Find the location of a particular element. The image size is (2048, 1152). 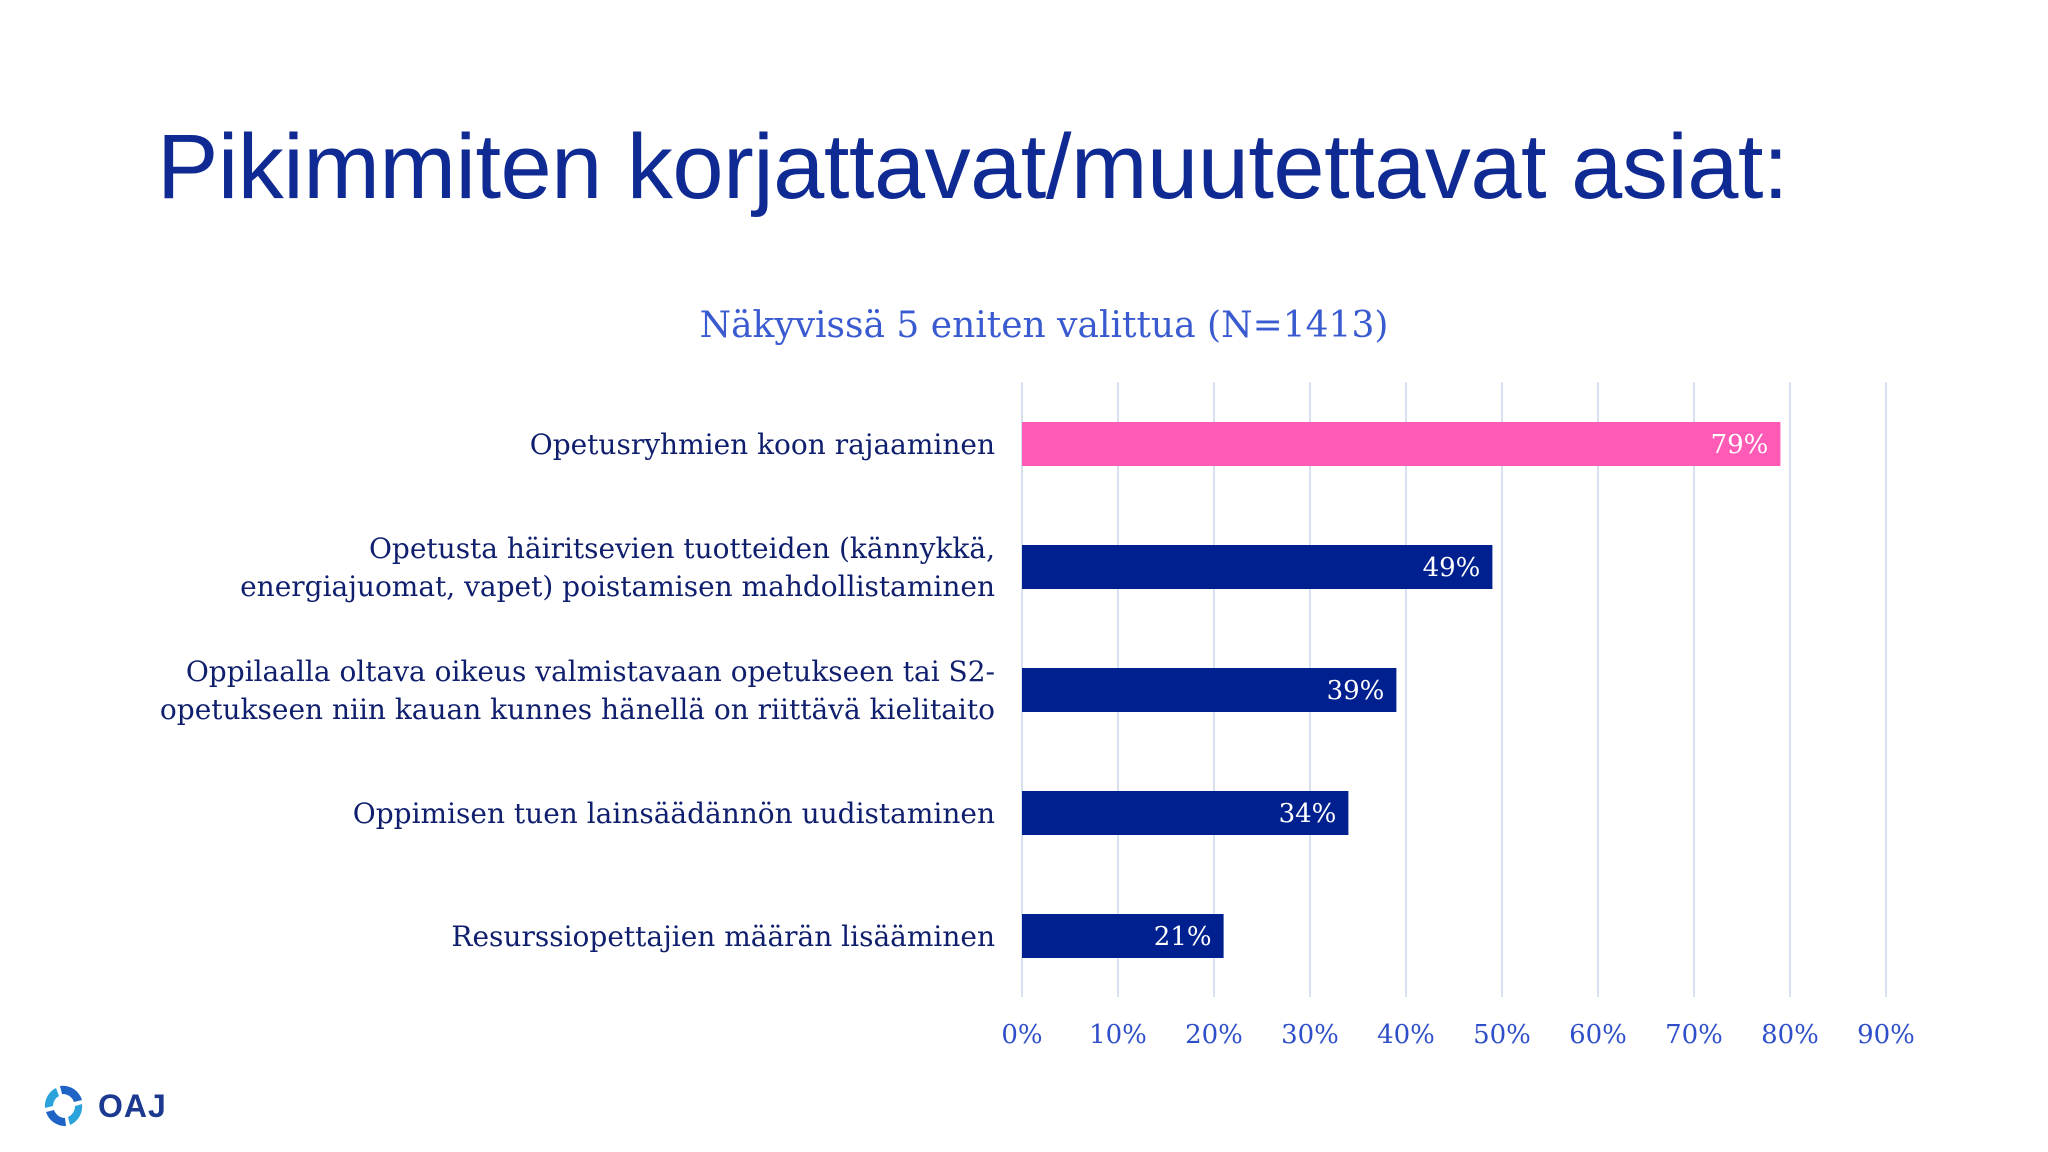

oaj-logo: OAJ is located at coordinates (103, 1106).